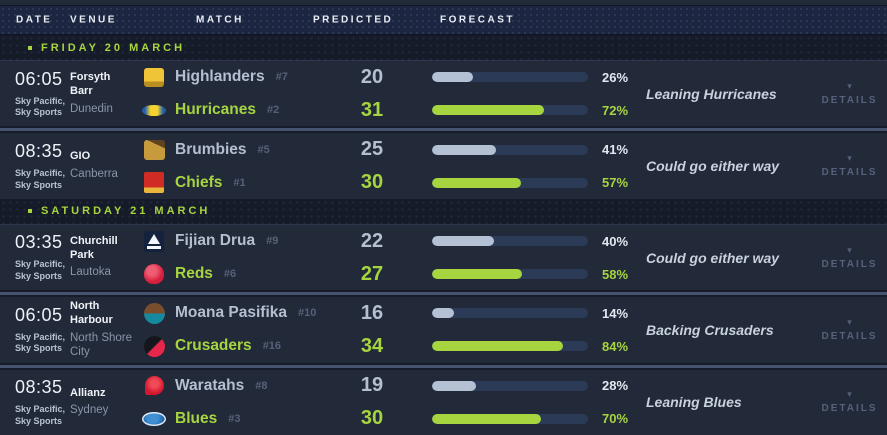 The width and height of the screenshot is (887, 435). What do you see at coordinates (726, 330) in the screenshot?
I see `forecast-cell: Backing Crusaders` at bounding box center [726, 330].